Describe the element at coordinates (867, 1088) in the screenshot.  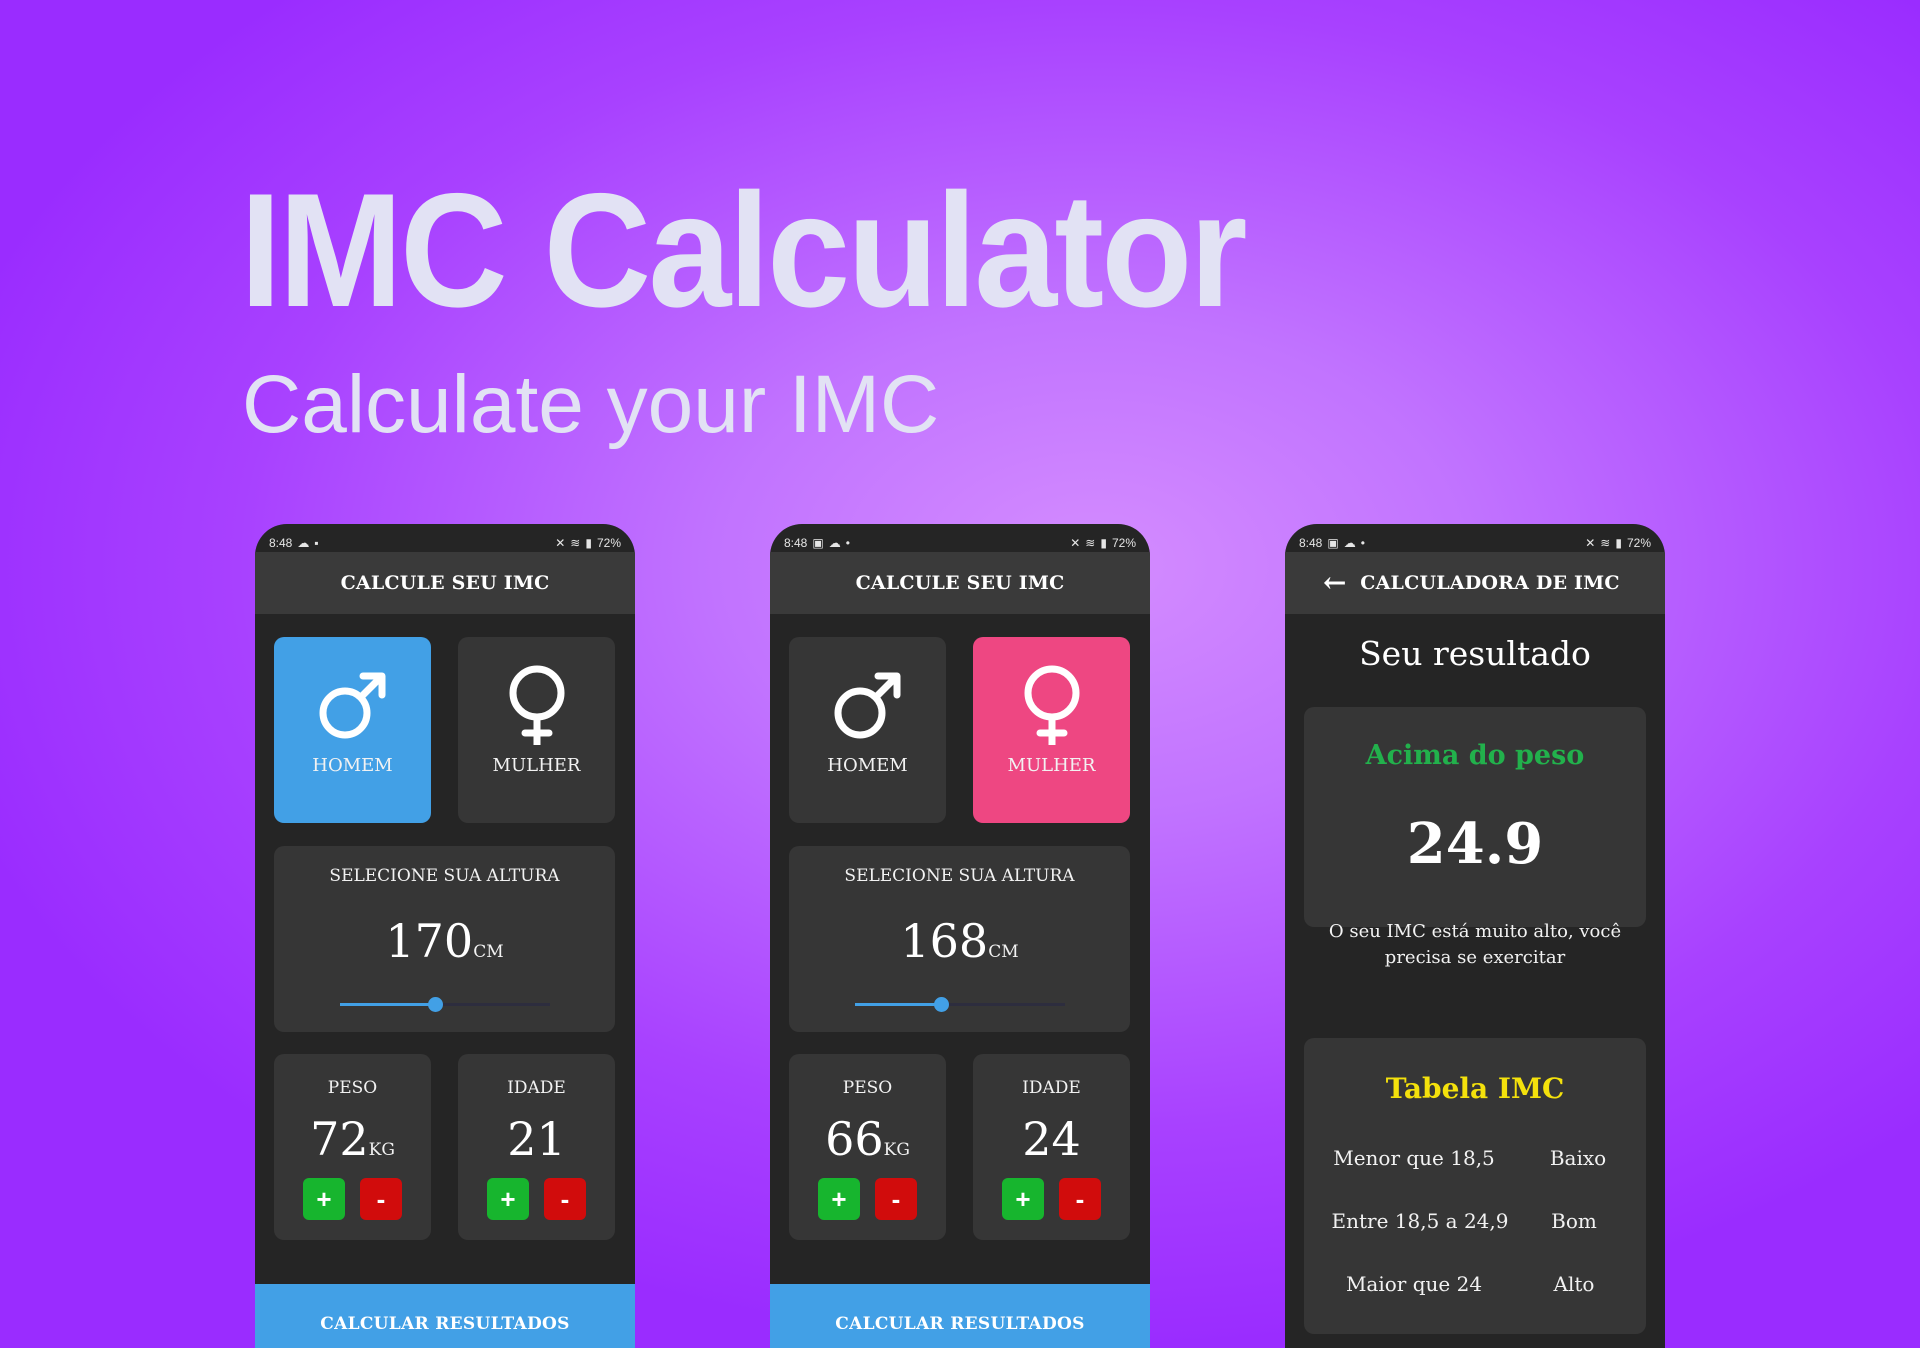
I see `weight-label: PESO` at that location.